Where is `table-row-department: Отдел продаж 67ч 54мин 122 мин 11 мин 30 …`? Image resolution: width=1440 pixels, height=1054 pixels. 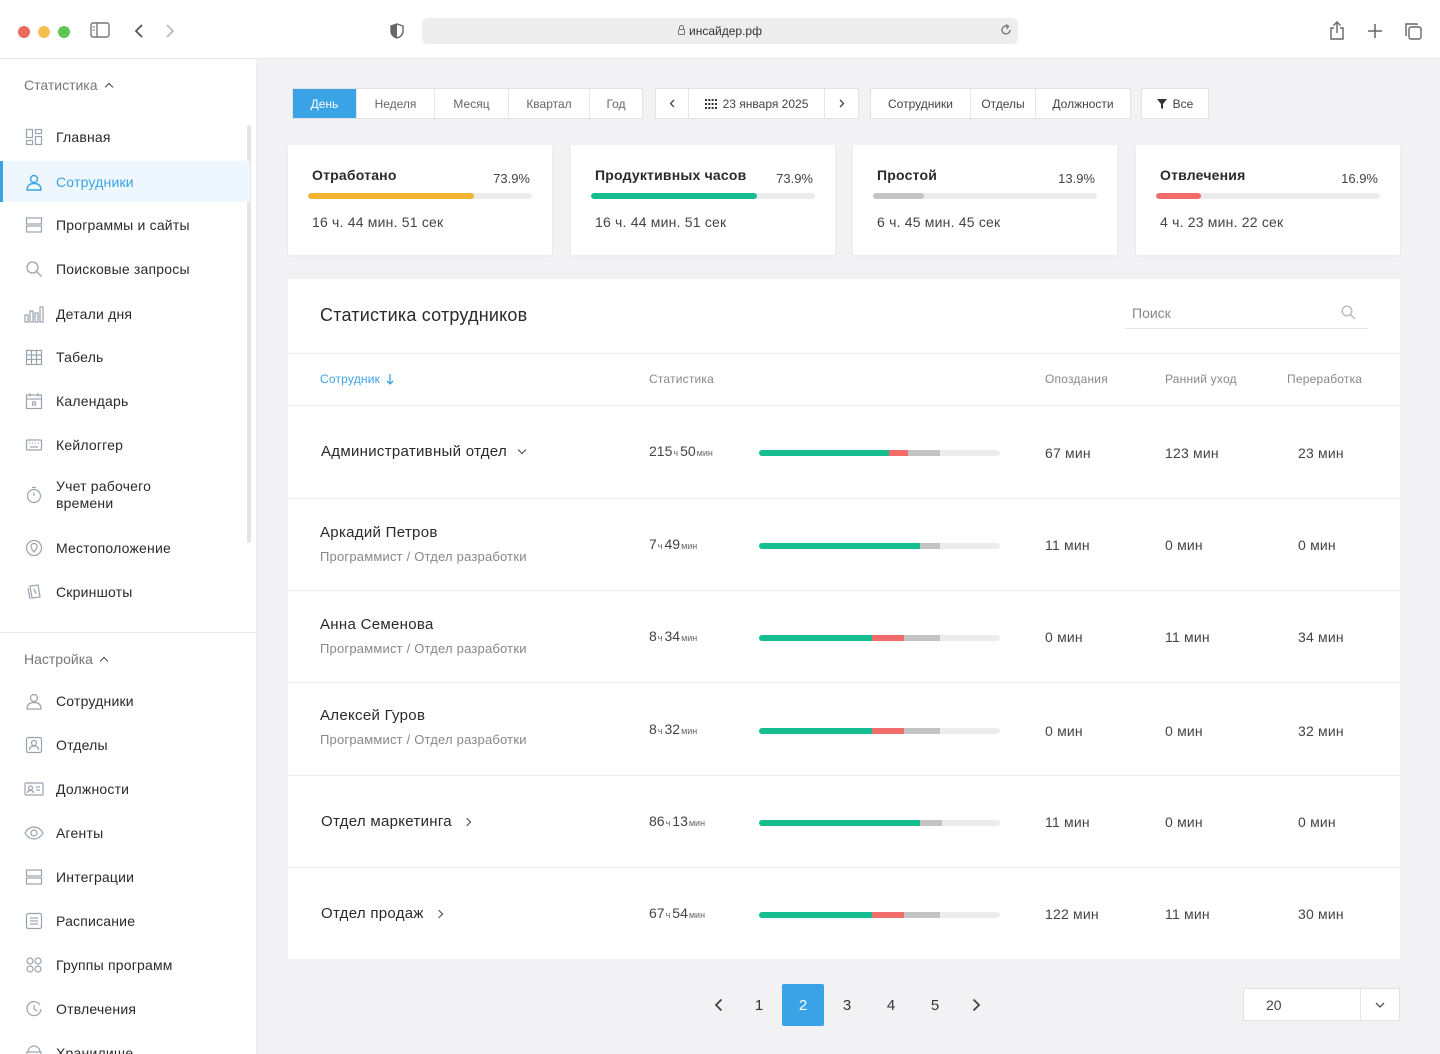
table-row-department: Отдел продаж 67ч 54мин 122 мин 11 мин 30 … is located at coordinates (844, 913).